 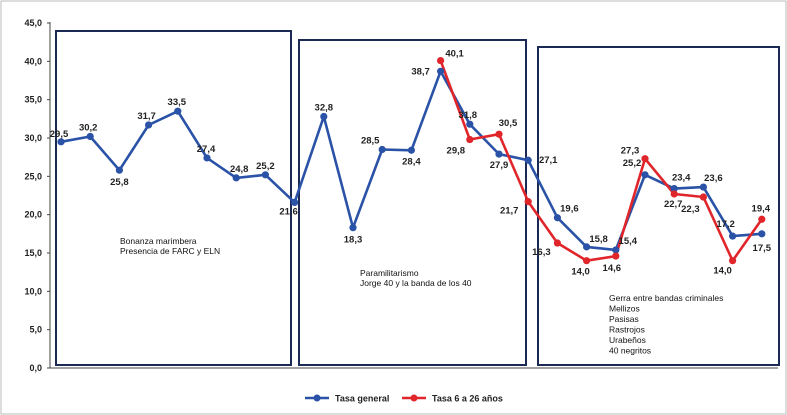 I want to click on data-label: 28,4, so click(x=411, y=161).